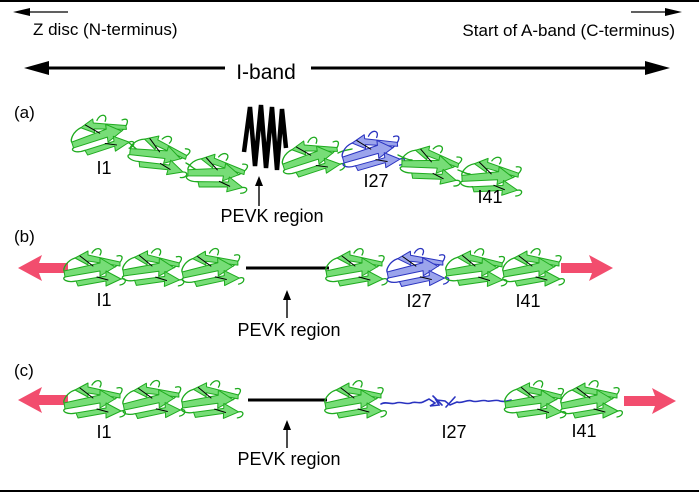  I want to click on row-b-panel-label: (b), so click(24, 236).